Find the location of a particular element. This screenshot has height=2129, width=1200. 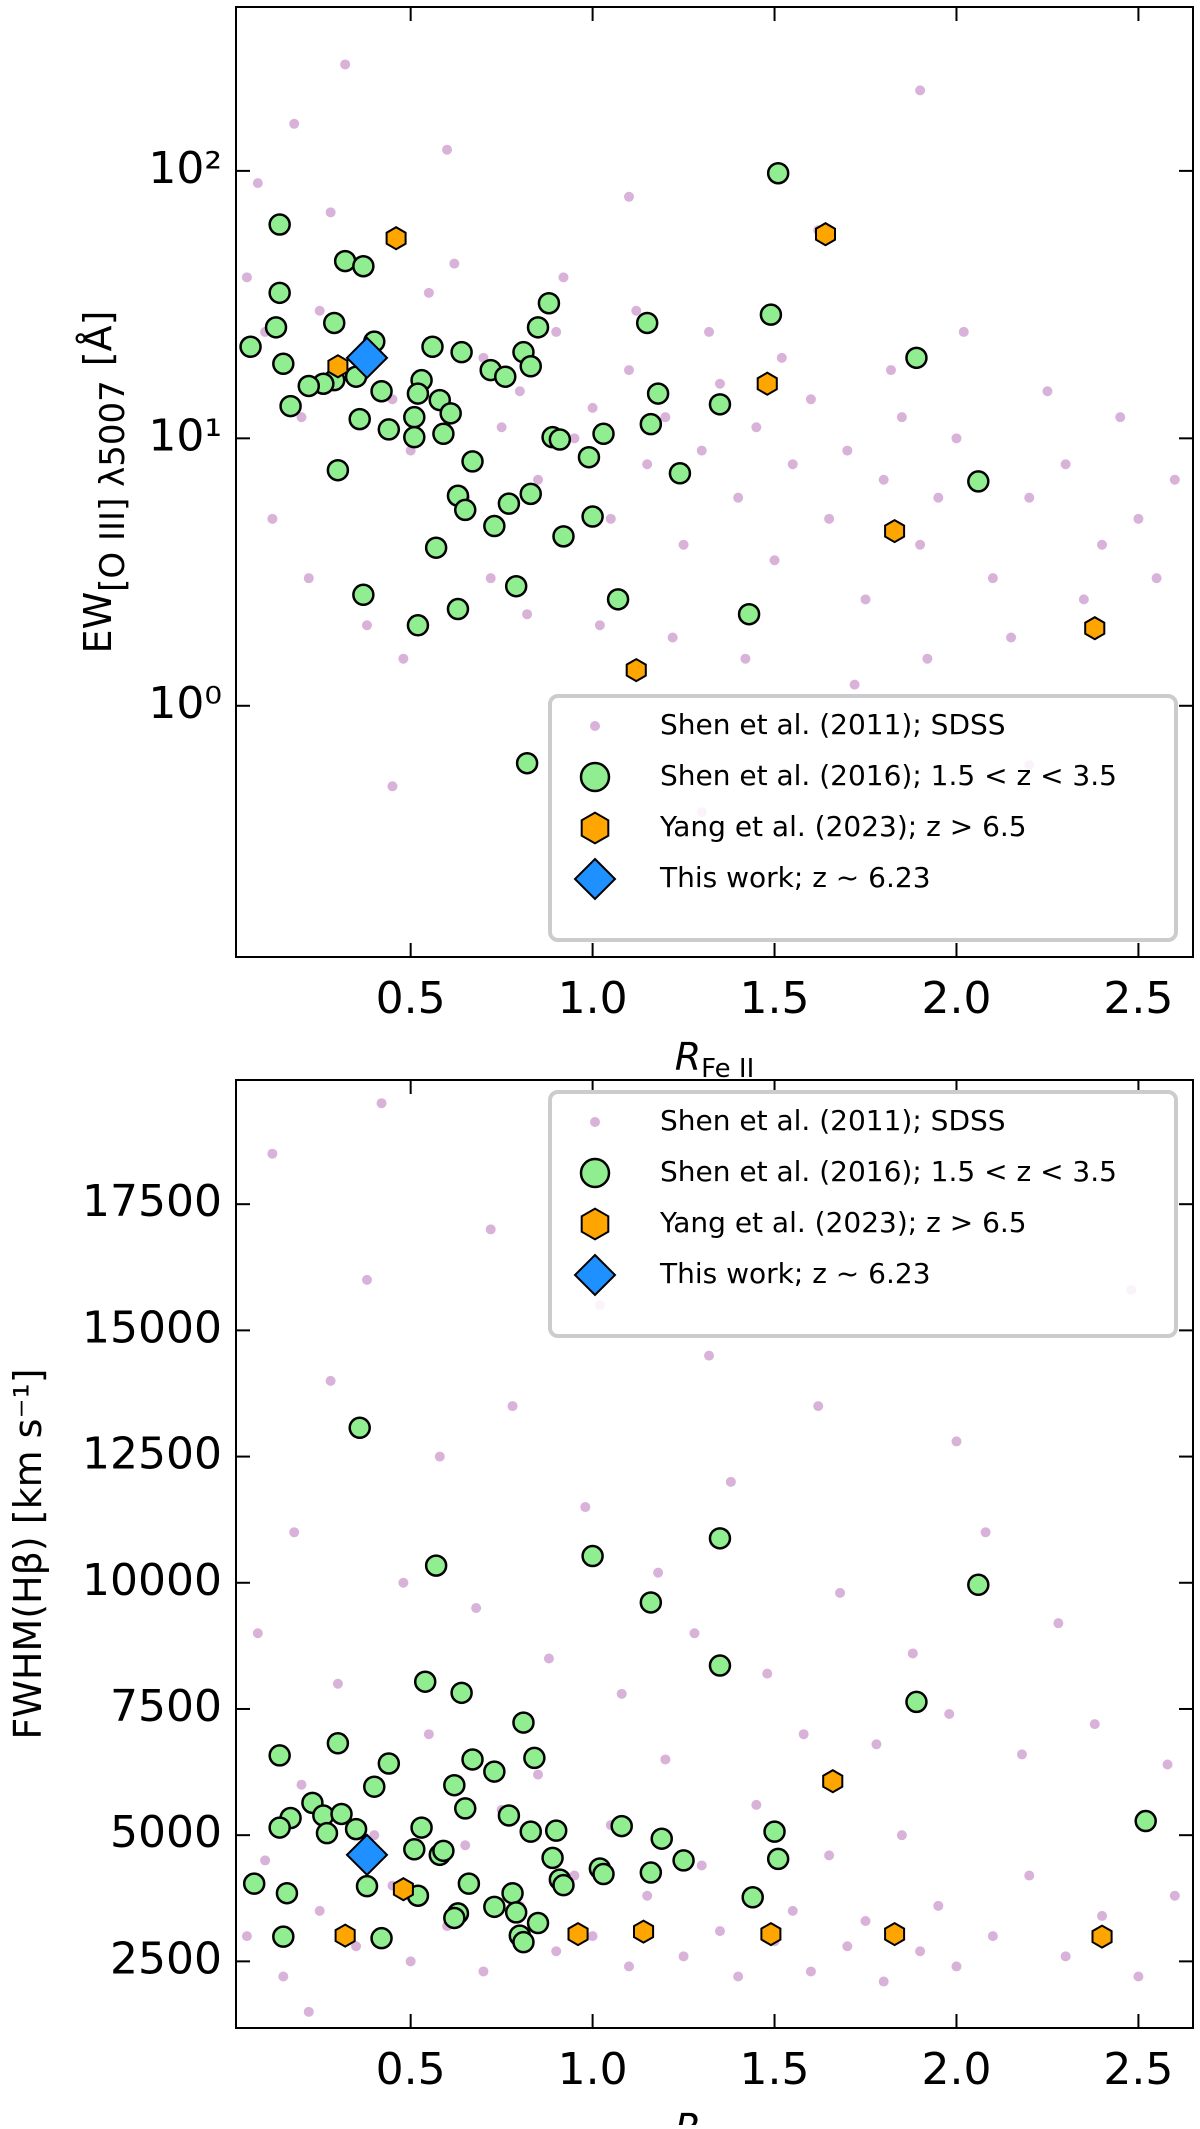

x-tick-label: 2.5 is located at coordinates (1138, 2069).